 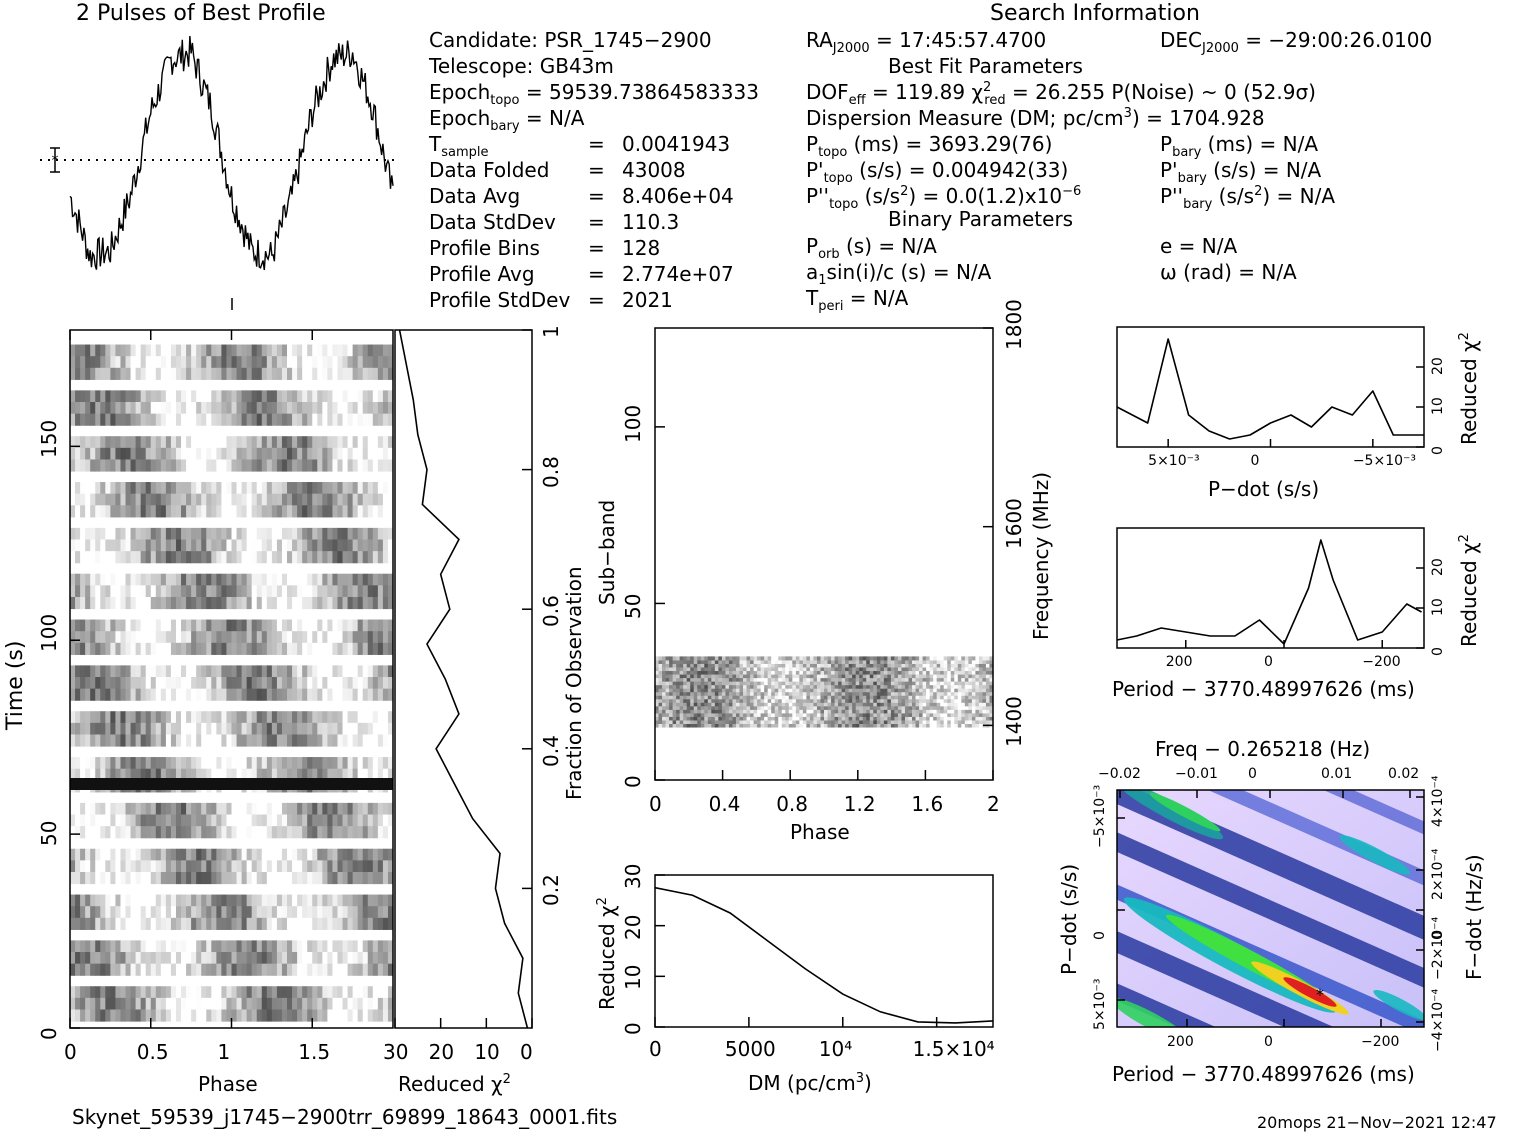 I want to click on pd-bary-text: P'bary (s/s) = N/A, so click(x=1241, y=172).